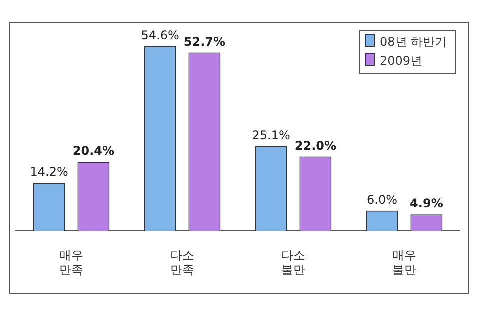 Image resolution: width=480 pixels, height=320 pixels. Describe the element at coordinates (315, 145) in the screenshot. I see `data-label: 22.0%` at that location.